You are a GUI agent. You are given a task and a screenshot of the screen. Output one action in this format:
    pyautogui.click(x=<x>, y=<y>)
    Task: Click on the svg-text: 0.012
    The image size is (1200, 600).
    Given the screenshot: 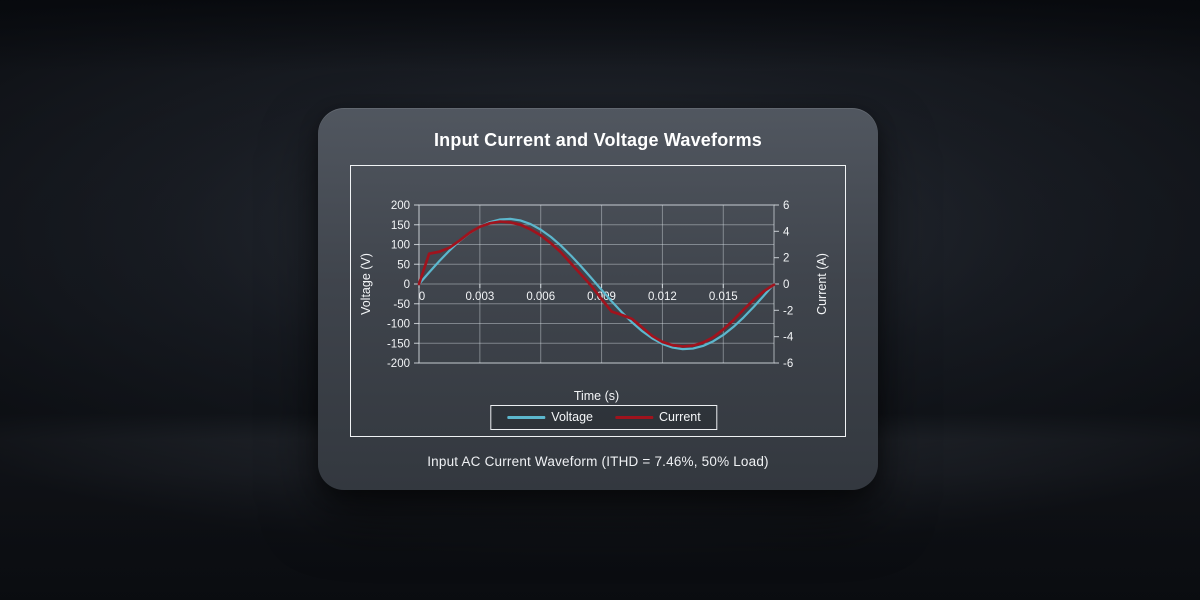 What is the action you would take?
    pyautogui.click(x=662, y=297)
    